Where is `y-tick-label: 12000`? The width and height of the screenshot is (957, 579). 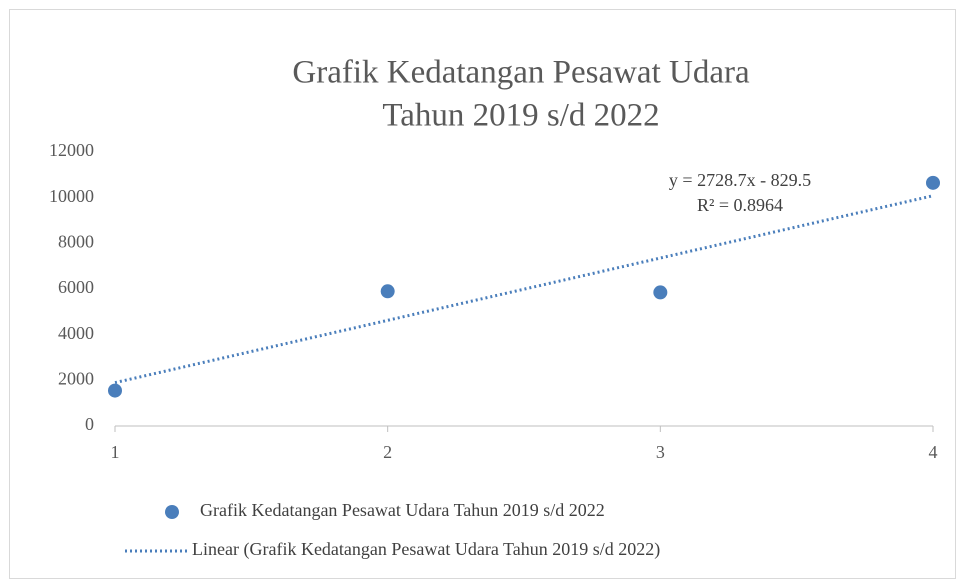 y-tick-label: 12000 is located at coordinates (71, 150).